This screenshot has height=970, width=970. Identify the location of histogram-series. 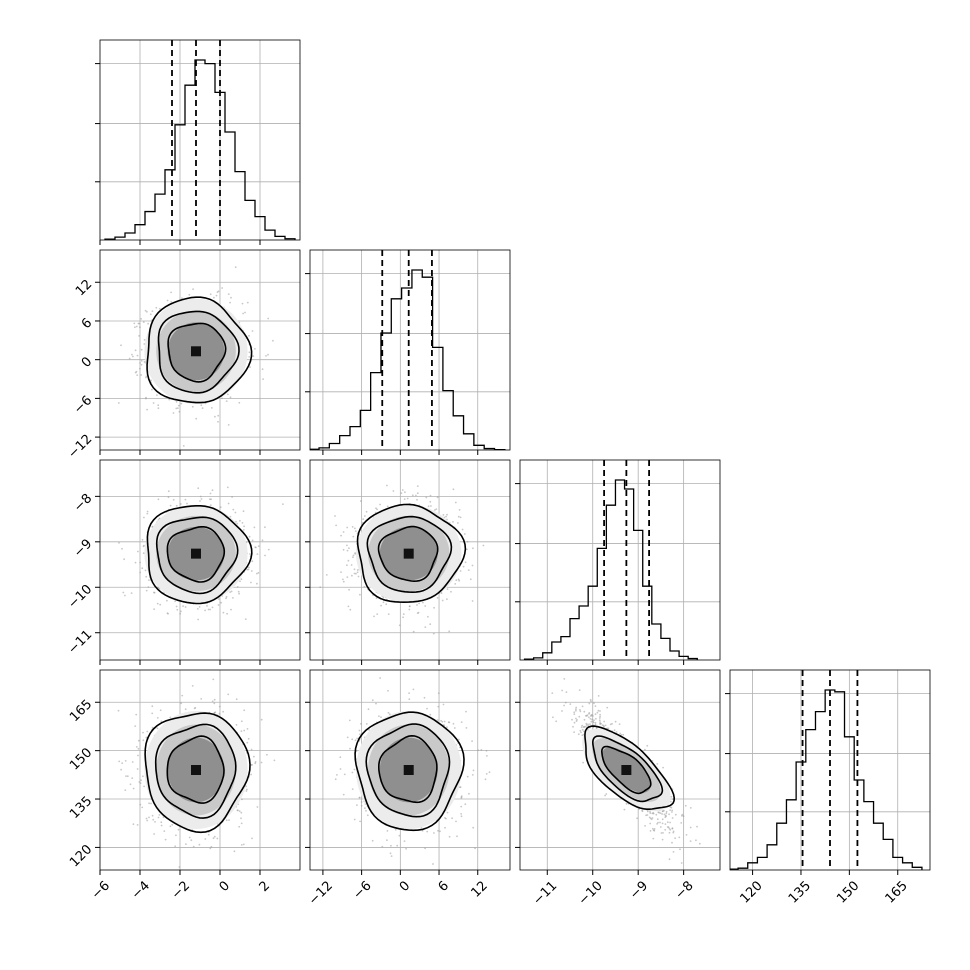
(408, 359).